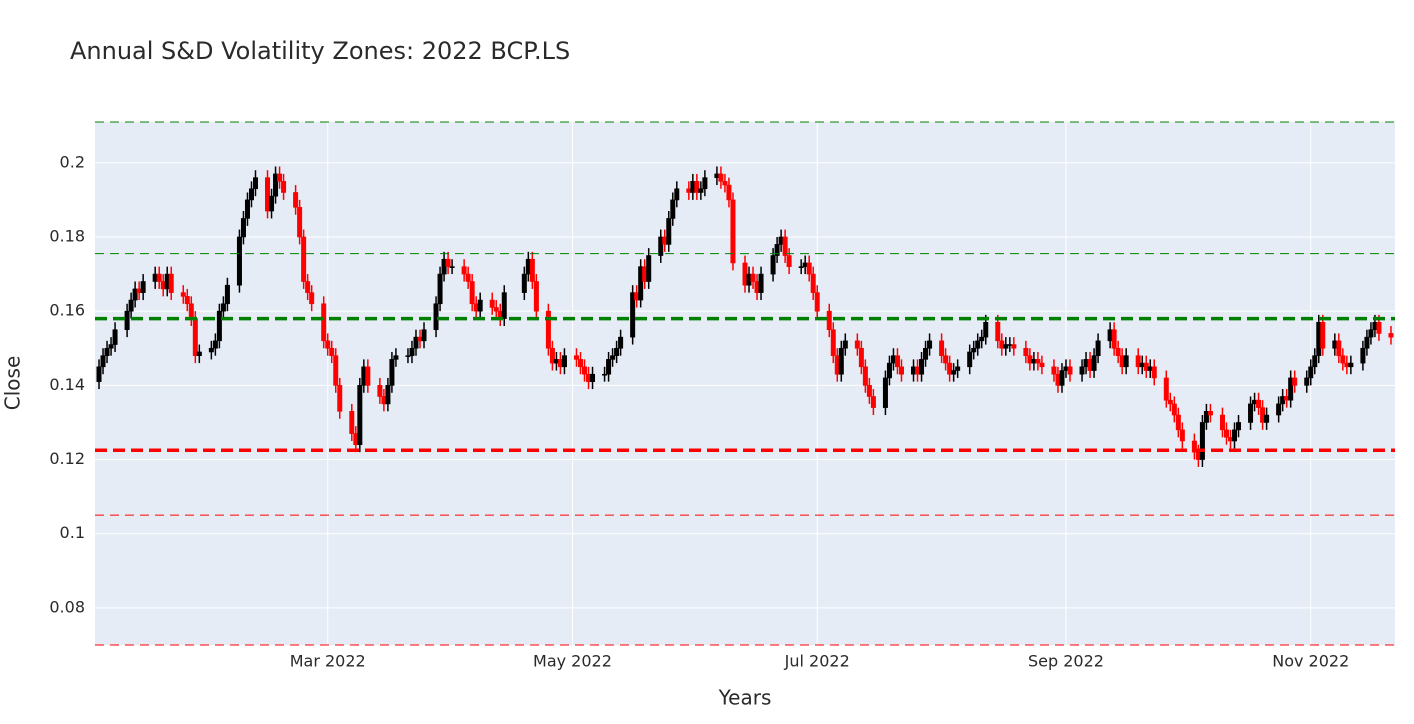 The image size is (1414, 724). What do you see at coordinates (572, 661) in the screenshot?
I see `x-tick-label: May 2022` at bounding box center [572, 661].